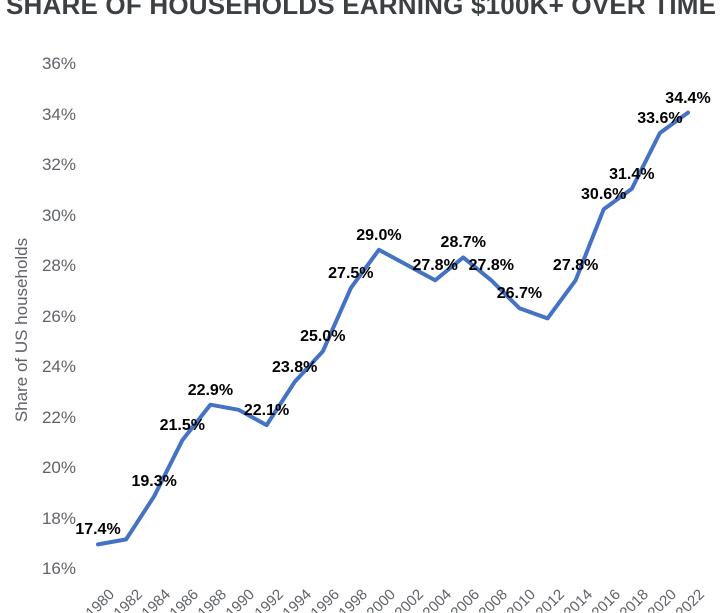  Describe the element at coordinates (632, 174) in the screenshot. I see `data-point-label: 31.4%` at that location.